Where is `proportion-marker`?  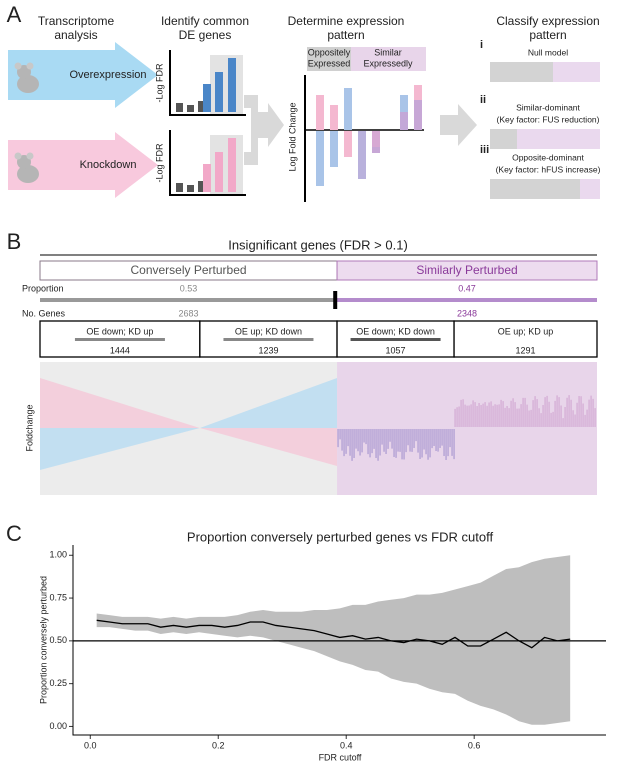
proportion-marker is located at coordinates (335, 300).